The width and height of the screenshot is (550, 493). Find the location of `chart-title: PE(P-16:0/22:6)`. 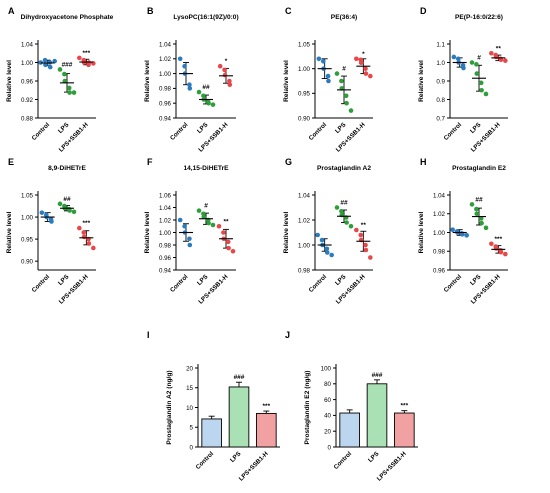

chart-title: PE(P-16:0/22:6) is located at coordinates (479, 17).